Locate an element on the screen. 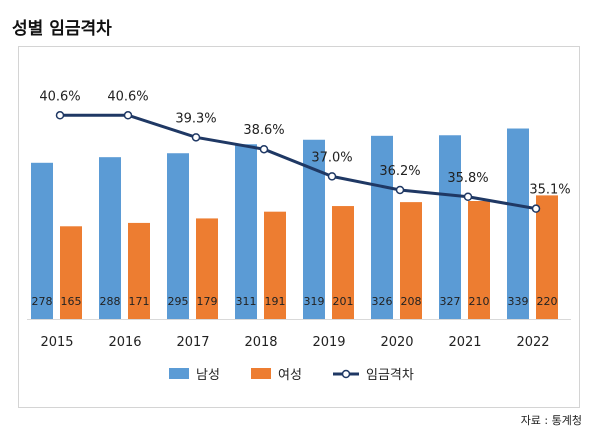  bar-value-label: 339 is located at coordinates (518, 301).